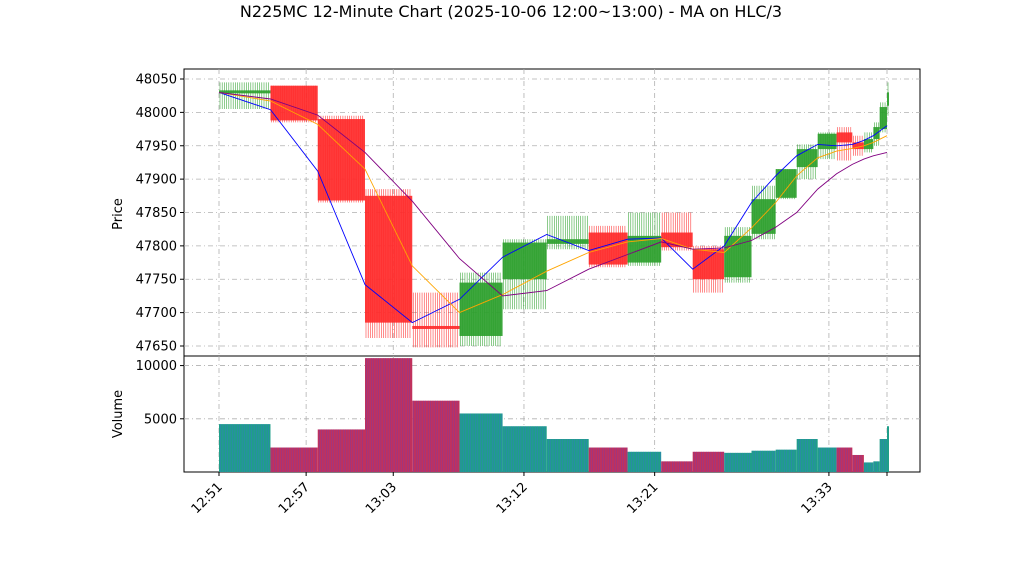  What do you see at coordinates (118, 414) in the screenshot?
I see `volume-axis-label: Volume` at bounding box center [118, 414].